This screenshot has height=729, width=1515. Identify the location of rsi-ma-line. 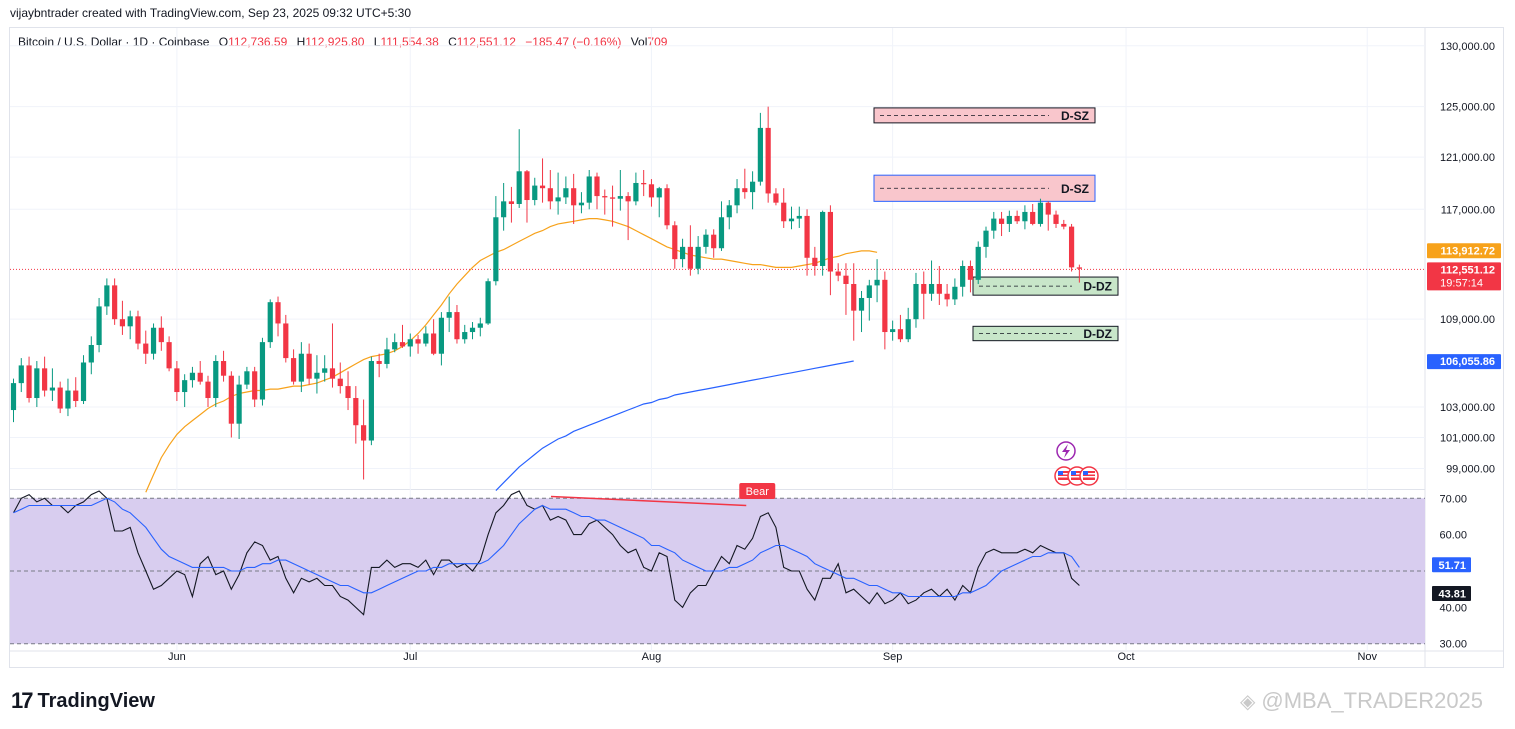
(546, 547).